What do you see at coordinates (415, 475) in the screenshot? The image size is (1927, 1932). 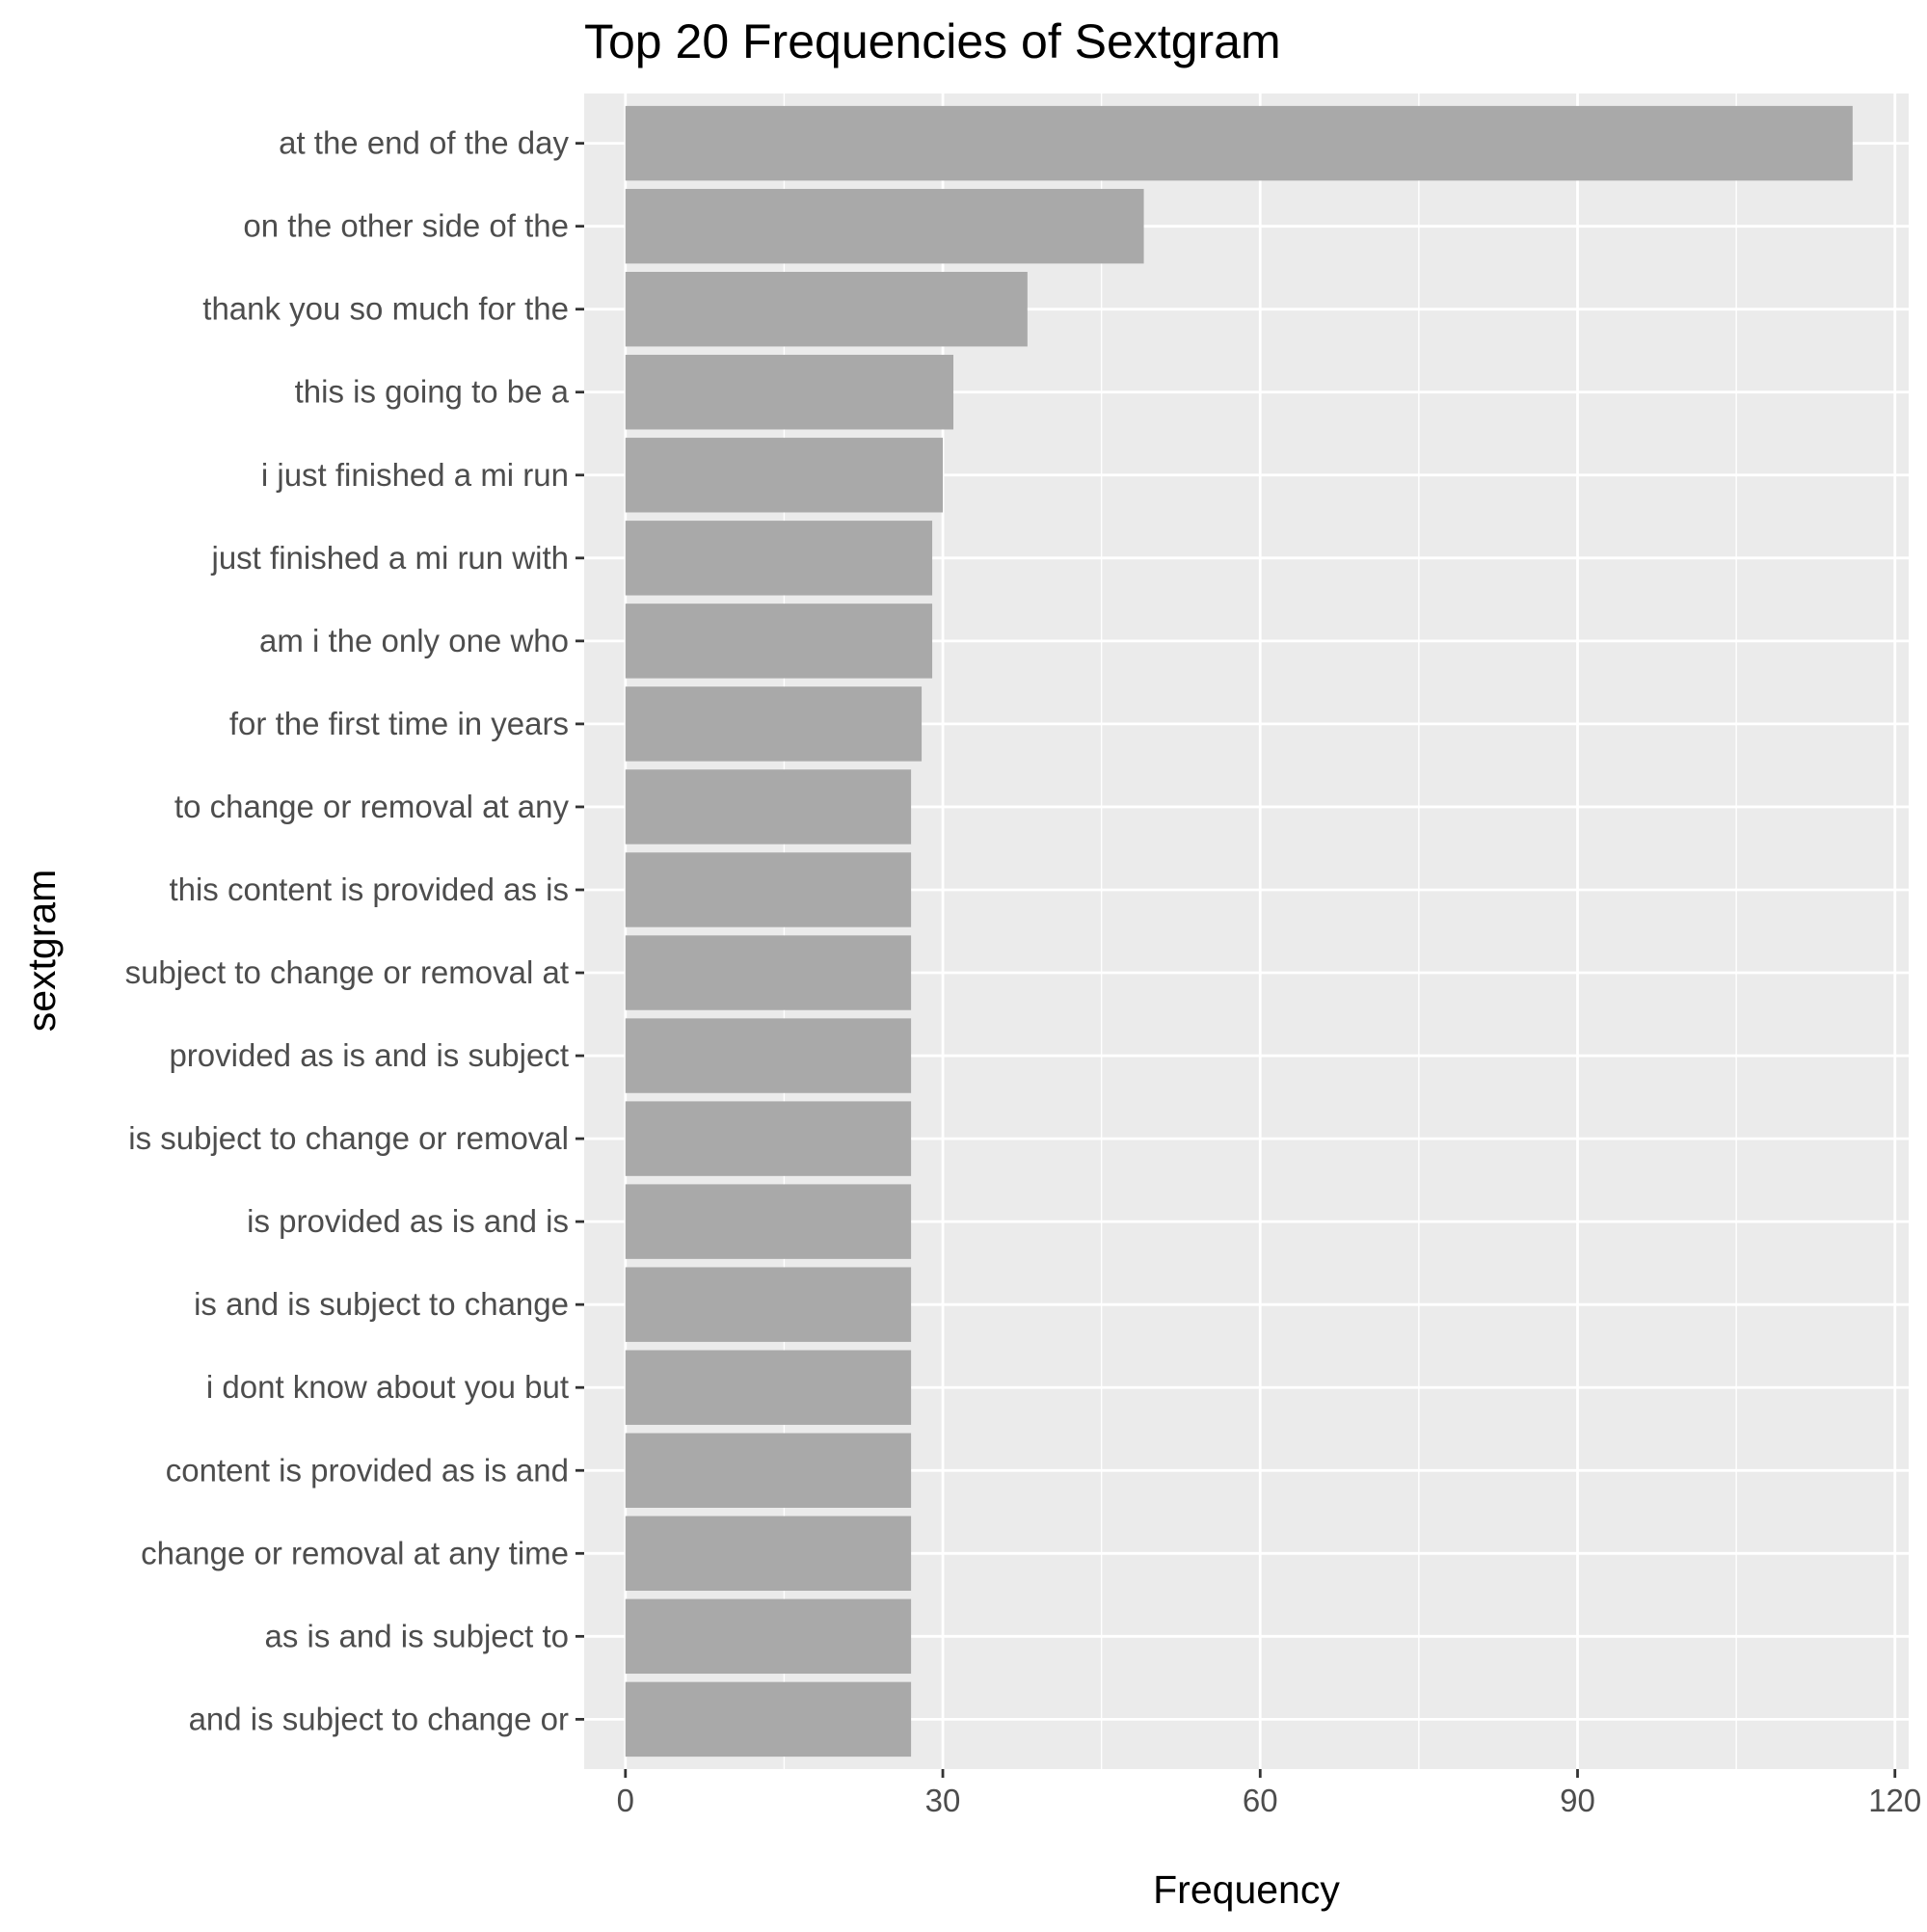 I see `y-tick-label: i just finished a mi run` at bounding box center [415, 475].